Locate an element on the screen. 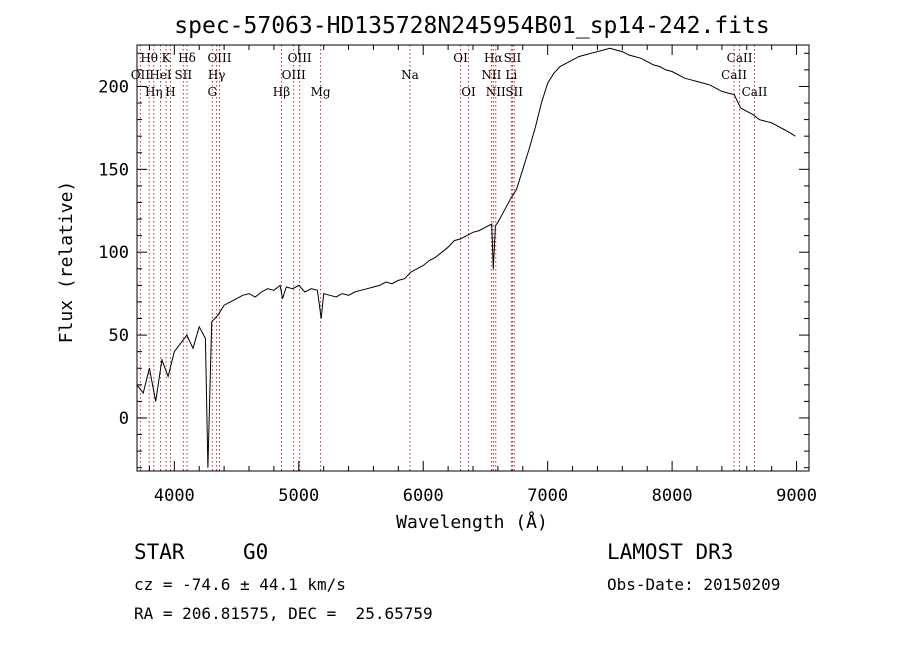 The height and width of the screenshot is (649, 900). redshift-velocity: cz = -74.6 ± 44.1 km/s is located at coordinates (240, 584).